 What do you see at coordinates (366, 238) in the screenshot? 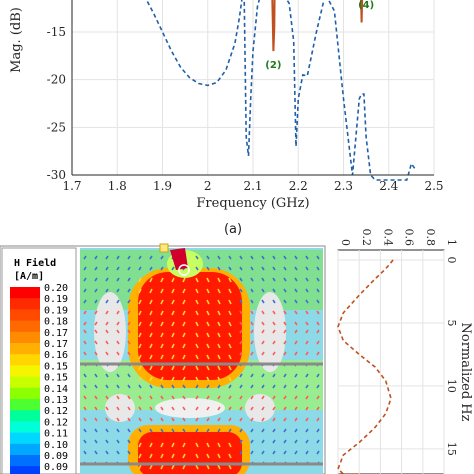
I see `profile-top-tick-label: 0.2` at bounding box center [366, 238].